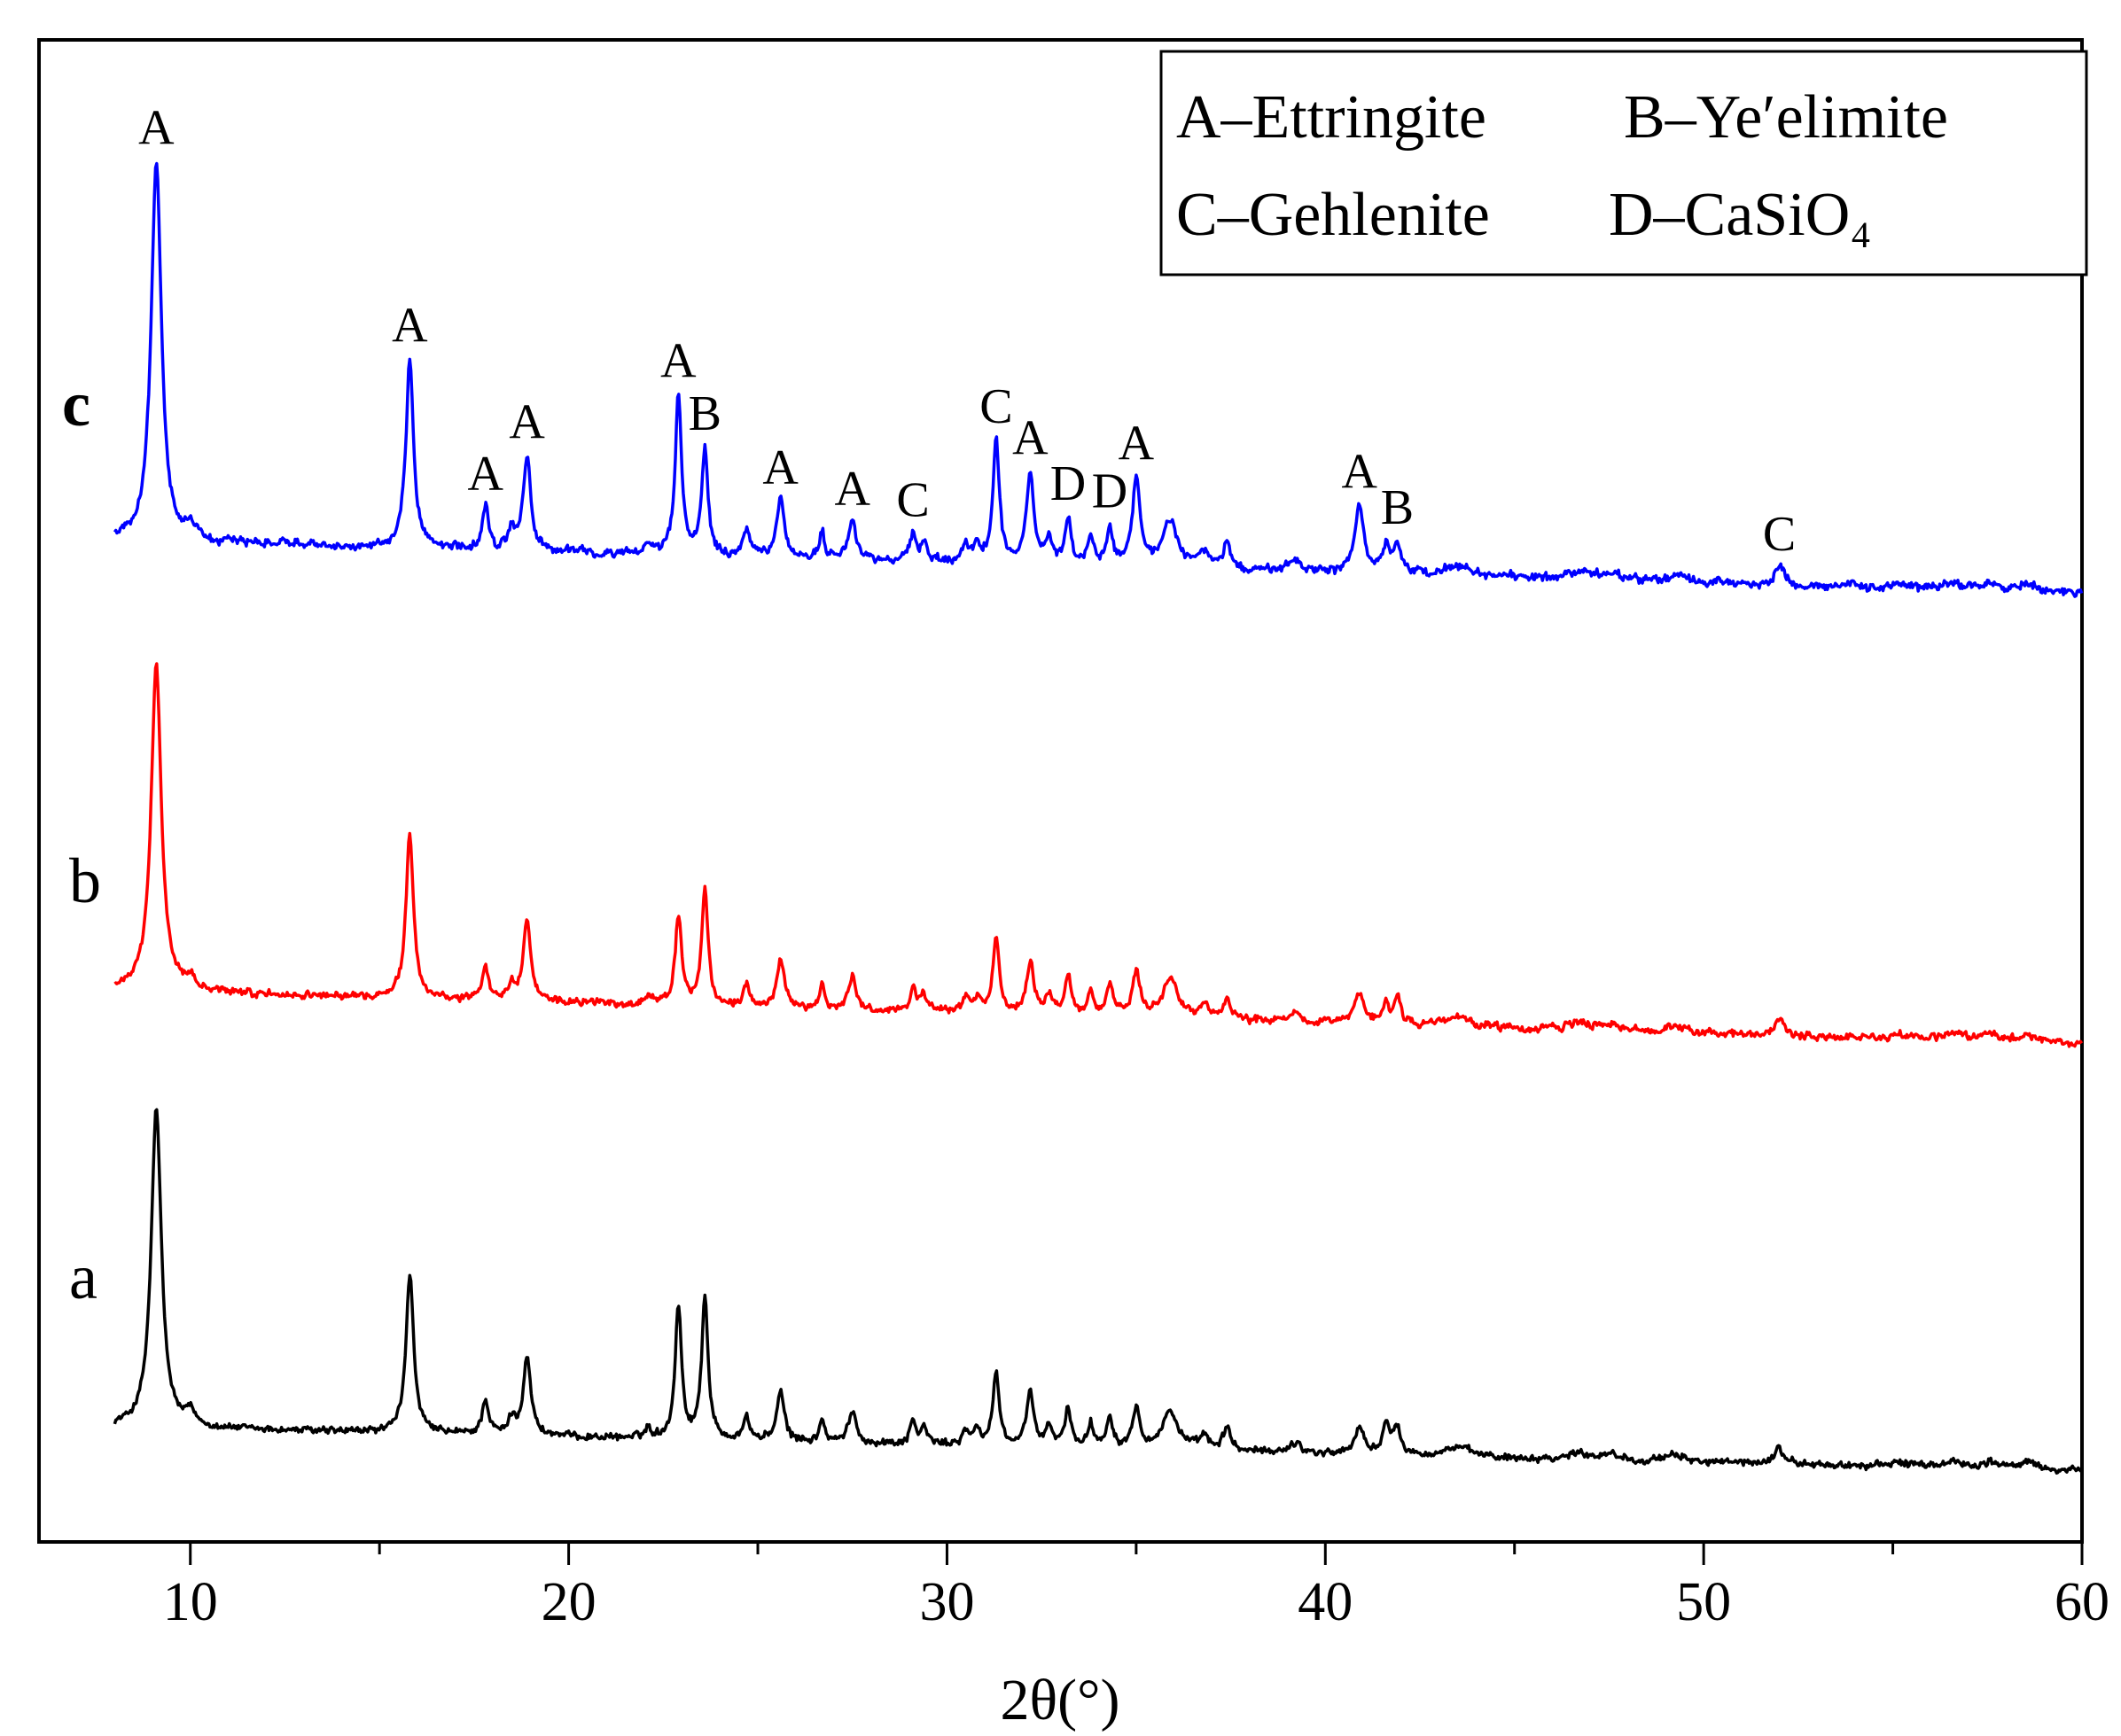  I want to click on x-axis-title: 2θ(°), so click(1060, 1700).